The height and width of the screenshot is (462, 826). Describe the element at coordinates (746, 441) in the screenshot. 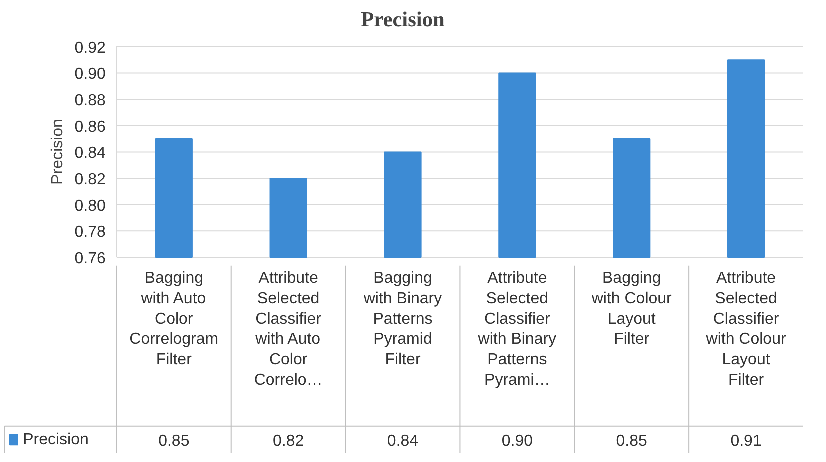

I see `data-label: 0.91` at that location.